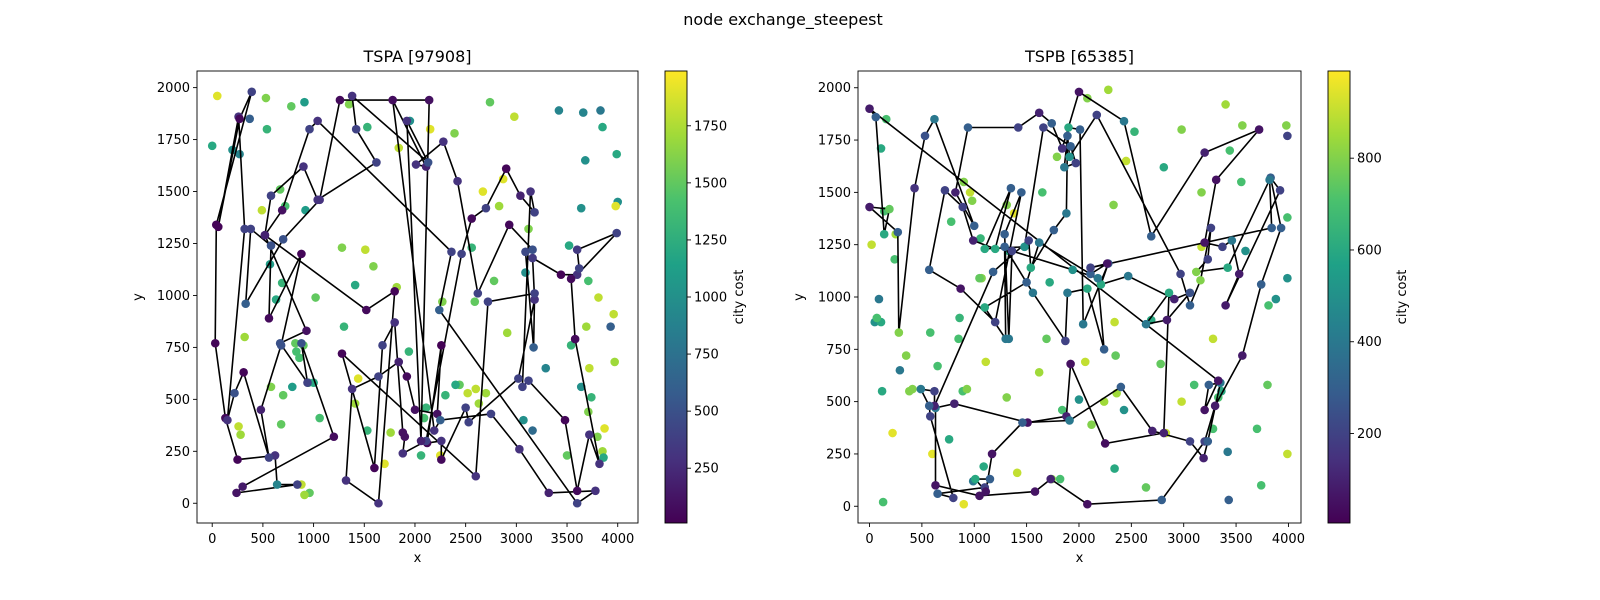  What do you see at coordinates (177, 452) in the screenshot?
I see `y-tick-label: 250` at bounding box center [177, 452].